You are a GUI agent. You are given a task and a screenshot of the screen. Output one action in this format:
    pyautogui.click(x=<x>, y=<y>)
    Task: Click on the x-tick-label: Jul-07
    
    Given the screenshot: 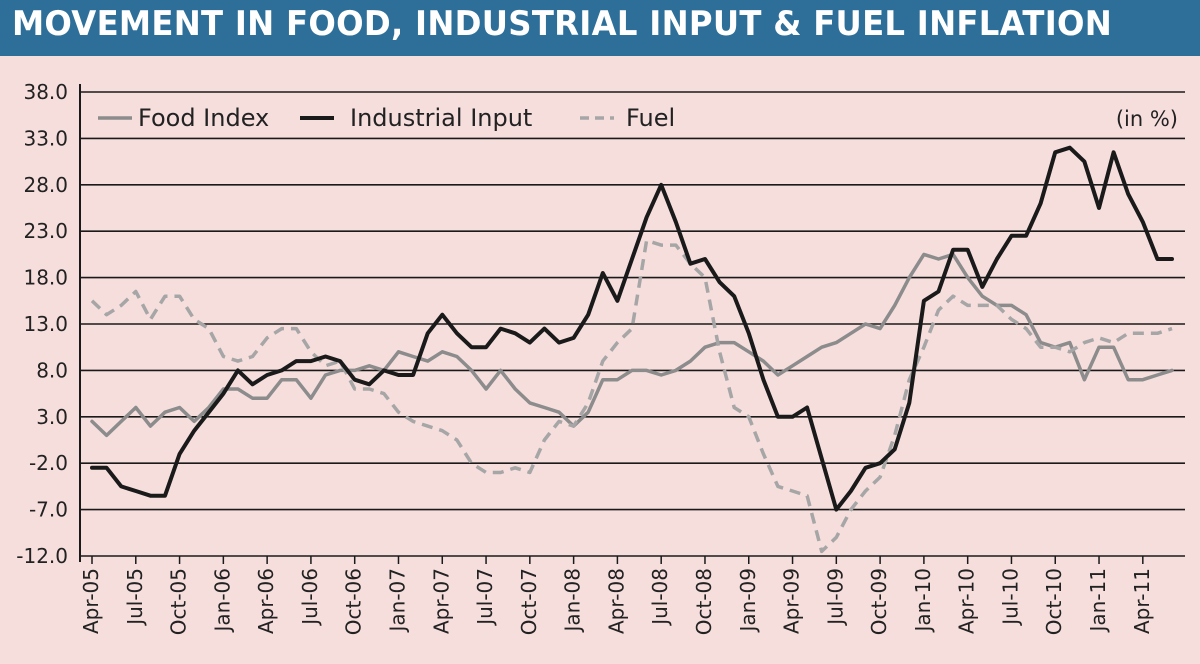 What is the action you would take?
    pyautogui.click(x=485, y=597)
    